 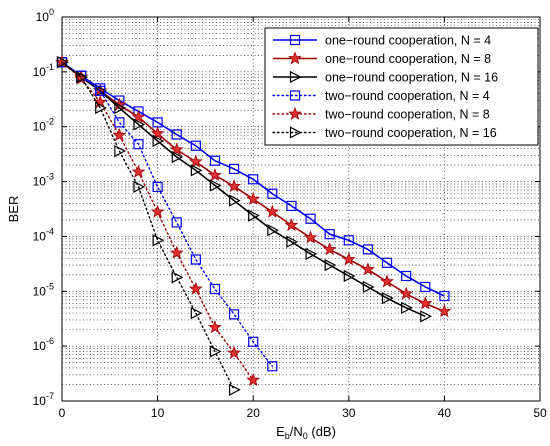 I want to click on y-tick-label-base-6: 10, so click(x=40, y=346).